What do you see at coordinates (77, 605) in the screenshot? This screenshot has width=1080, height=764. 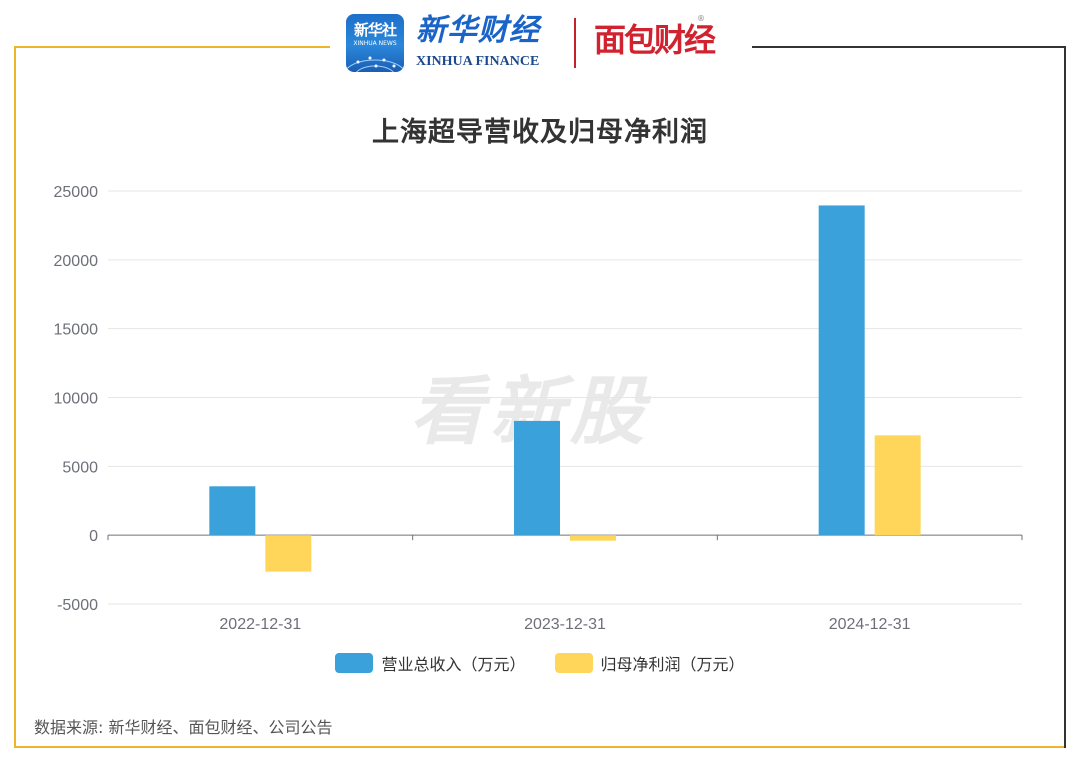 I see `y-tick-label: -5000` at bounding box center [77, 605].